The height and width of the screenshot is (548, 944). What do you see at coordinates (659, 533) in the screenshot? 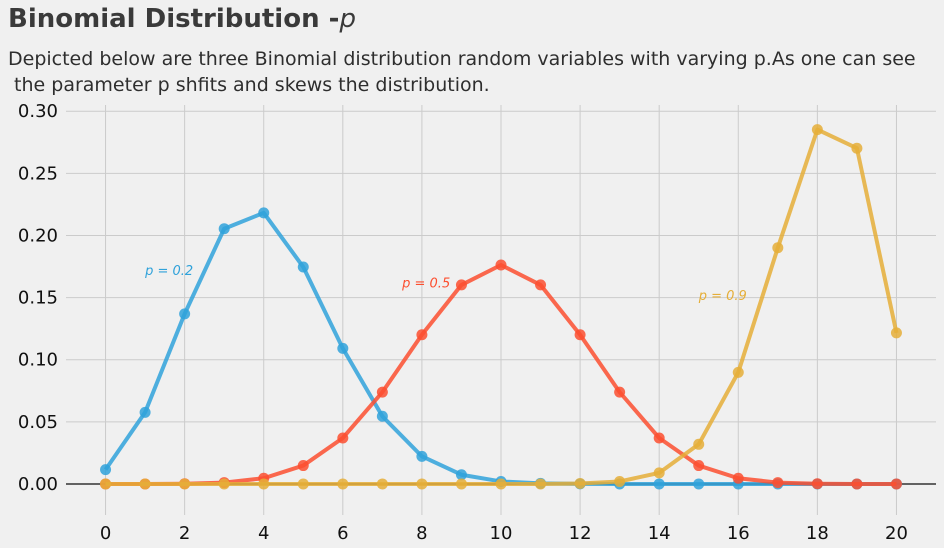
I see `x-tick-label: 14` at bounding box center [659, 533].